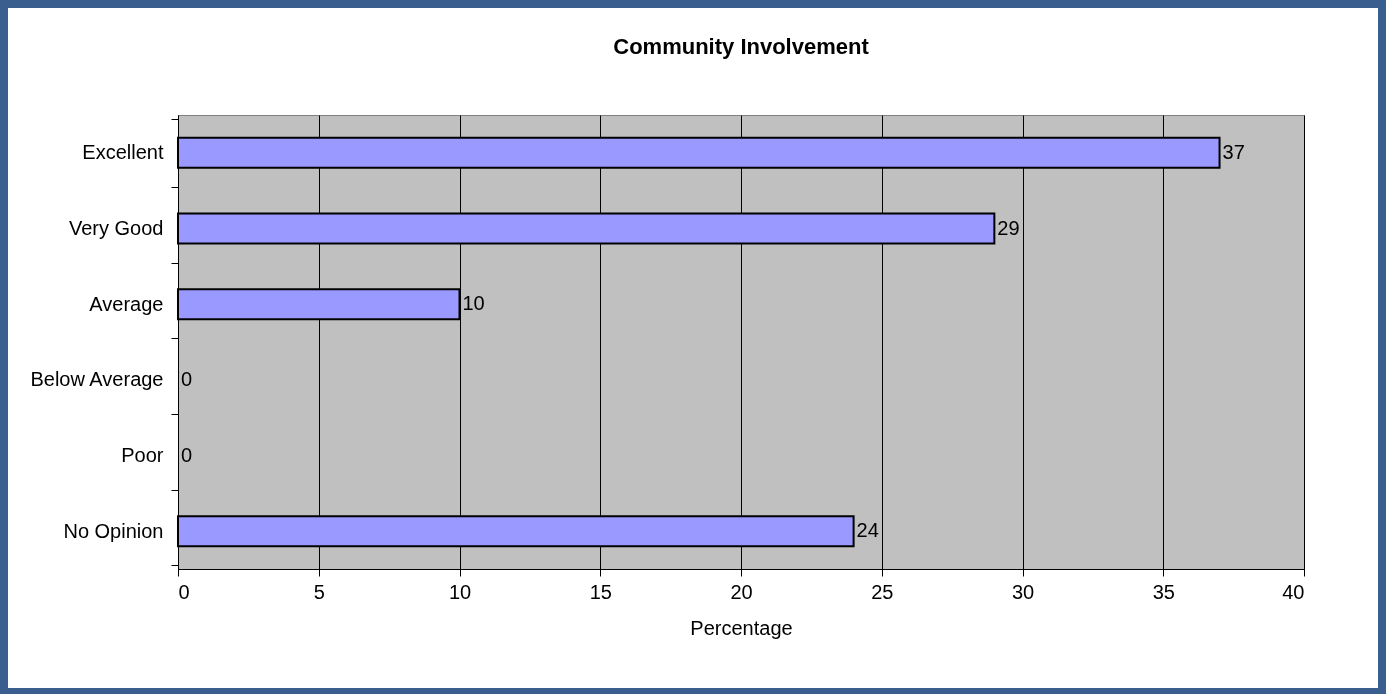  Describe the element at coordinates (1023, 591) in the screenshot. I see `x-tick-label: 30` at that location.